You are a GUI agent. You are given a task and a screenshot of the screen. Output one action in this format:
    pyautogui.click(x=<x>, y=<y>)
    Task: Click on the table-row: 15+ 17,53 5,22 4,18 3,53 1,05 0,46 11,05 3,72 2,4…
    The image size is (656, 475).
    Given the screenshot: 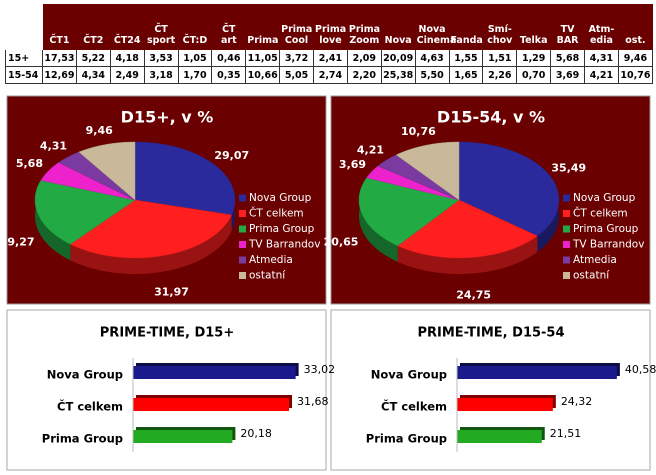 What is the action you would take?
    pyautogui.click(x=329, y=58)
    